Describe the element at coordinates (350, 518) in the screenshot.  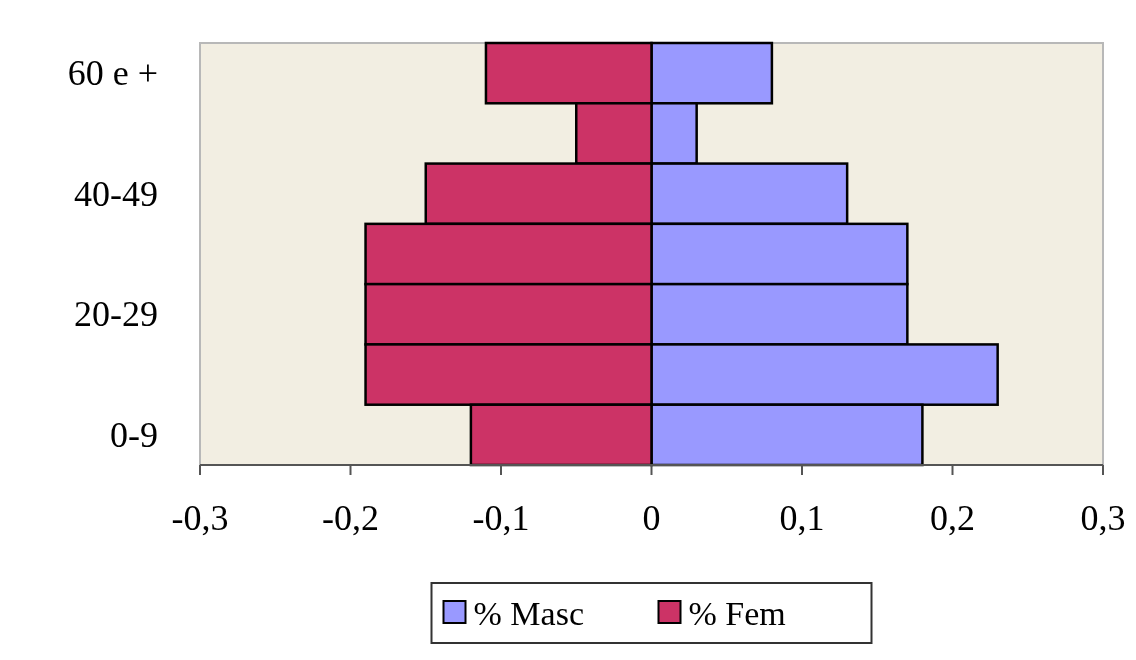
I see `x-tick-label: -0,2` at that location.